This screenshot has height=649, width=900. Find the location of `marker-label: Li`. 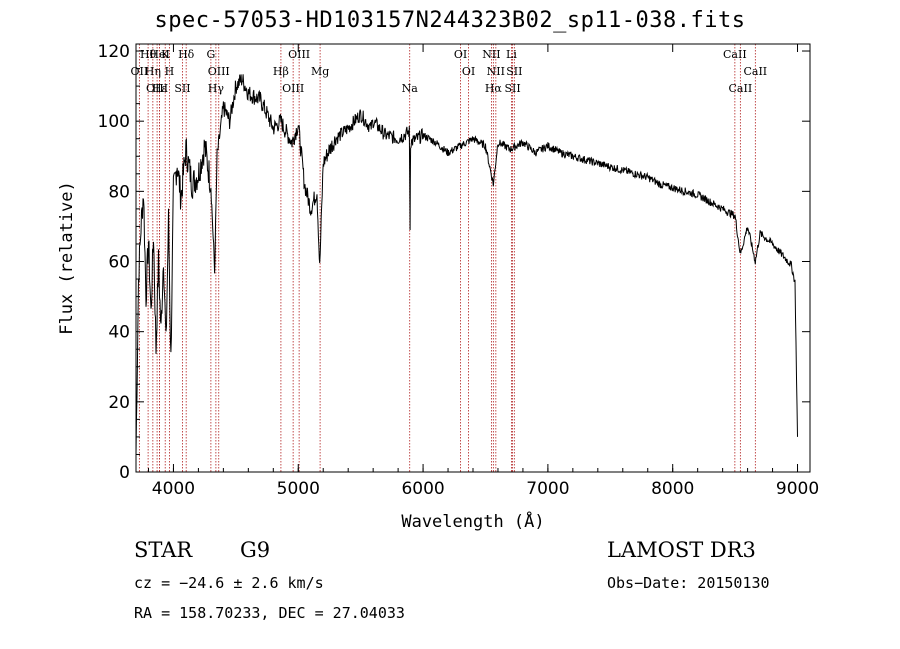

marker-label: Li is located at coordinates (511, 54).